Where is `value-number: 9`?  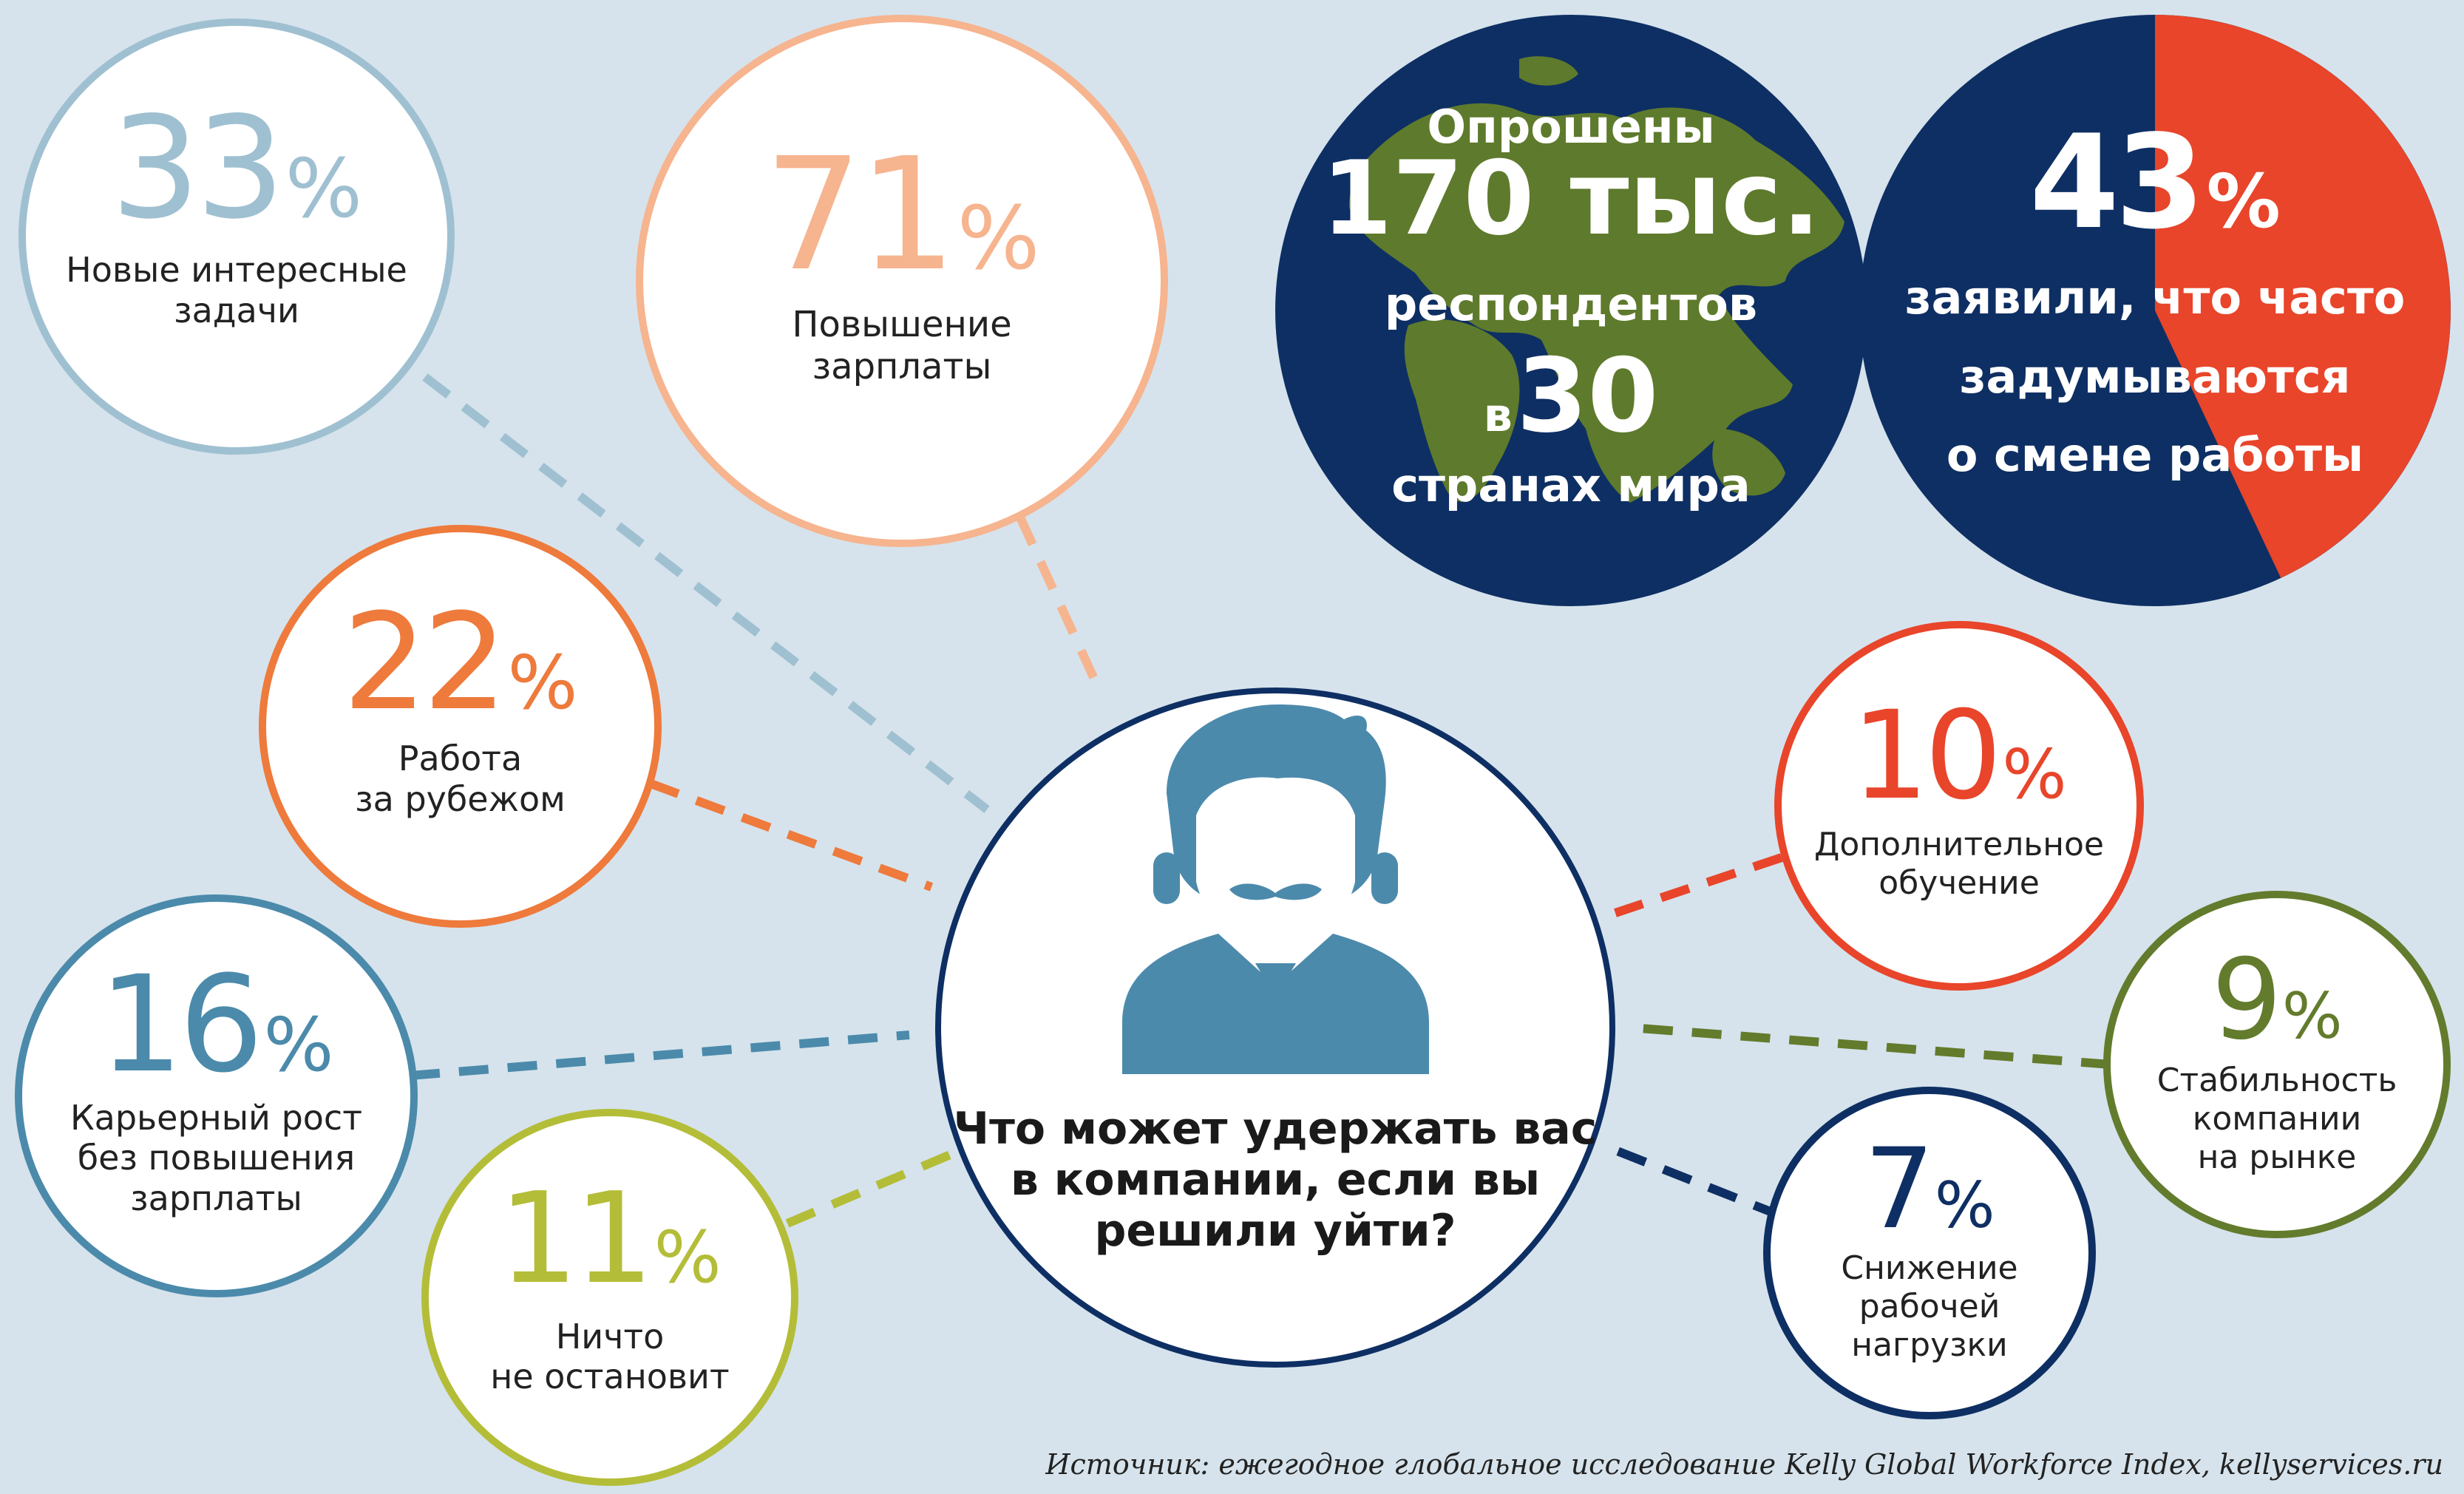 value-number: 9 is located at coordinates (2246, 1000).